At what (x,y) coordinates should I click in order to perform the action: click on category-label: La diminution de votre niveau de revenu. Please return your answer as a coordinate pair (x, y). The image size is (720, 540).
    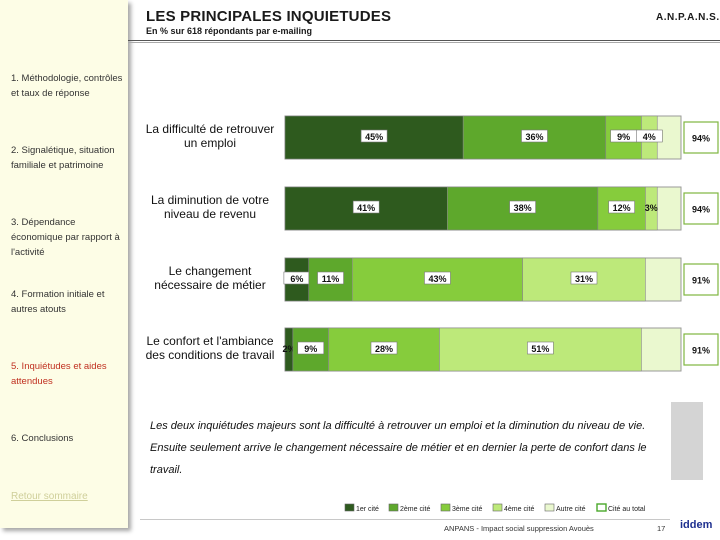
    Looking at the image, I should click on (210, 207).